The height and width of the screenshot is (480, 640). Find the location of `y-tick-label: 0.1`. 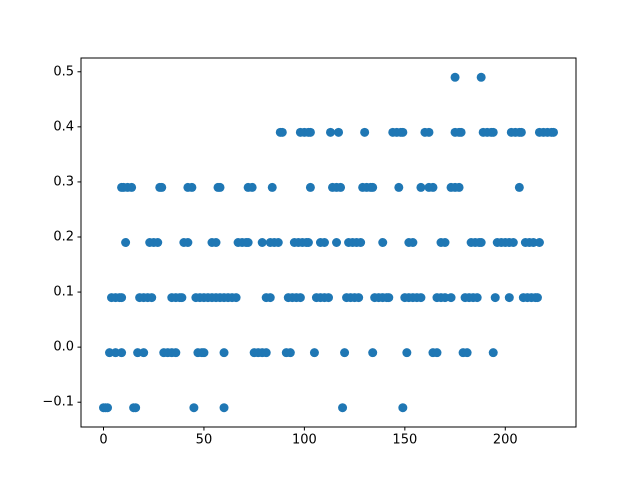

y-tick-label: 0.1 is located at coordinates (63, 292).